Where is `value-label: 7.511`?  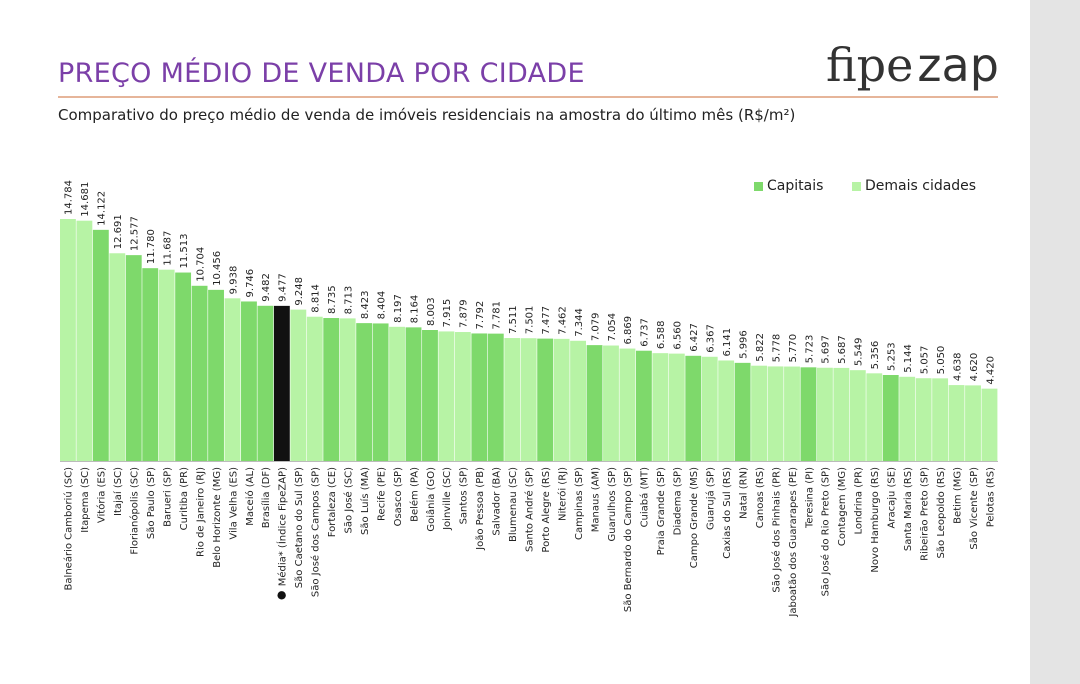 value-label: 7.511 is located at coordinates (513, 319).